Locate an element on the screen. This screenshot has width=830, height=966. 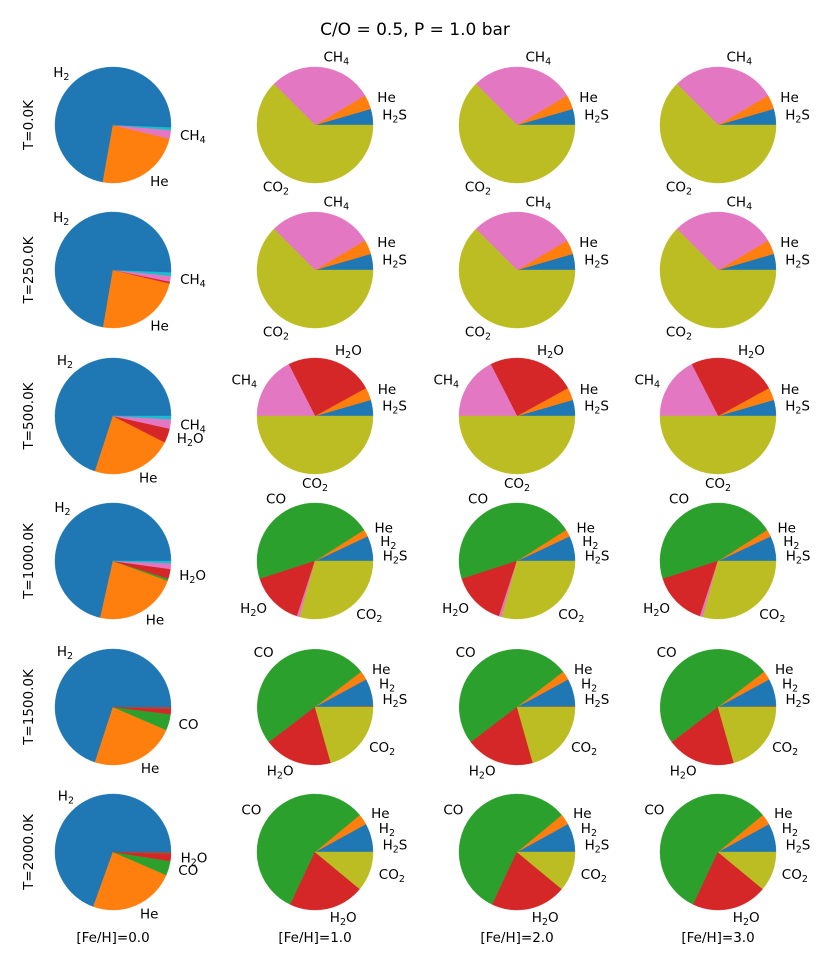
slice-label-h2o-r2-c3: H2O is located at coordinates (751, 352).